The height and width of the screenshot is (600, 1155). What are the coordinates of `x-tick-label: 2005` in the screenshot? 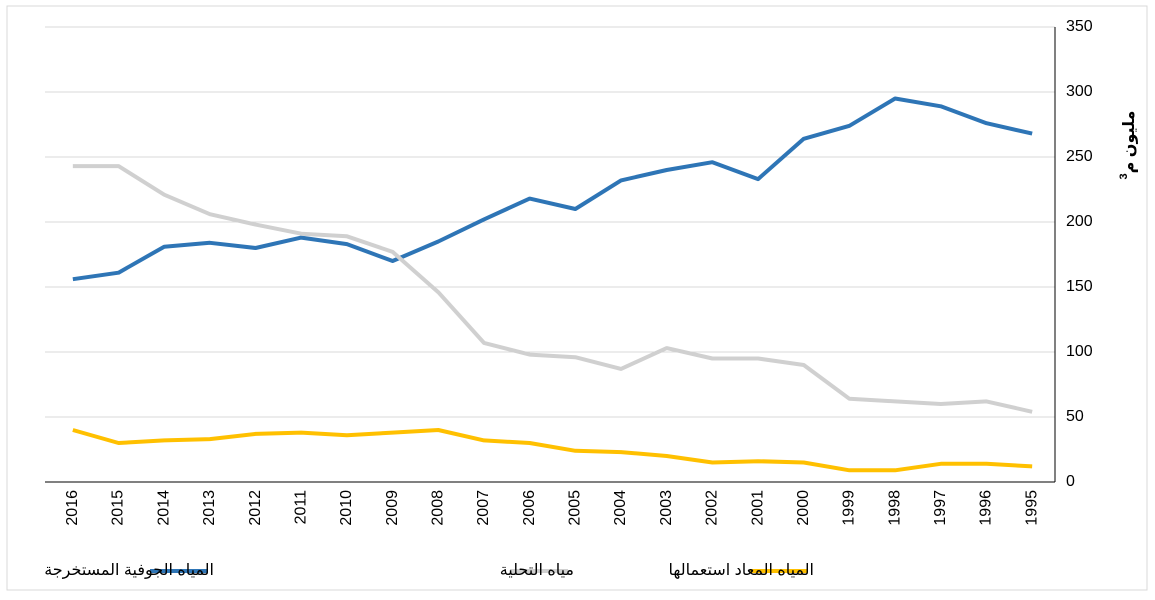 It's located at (575, 508).